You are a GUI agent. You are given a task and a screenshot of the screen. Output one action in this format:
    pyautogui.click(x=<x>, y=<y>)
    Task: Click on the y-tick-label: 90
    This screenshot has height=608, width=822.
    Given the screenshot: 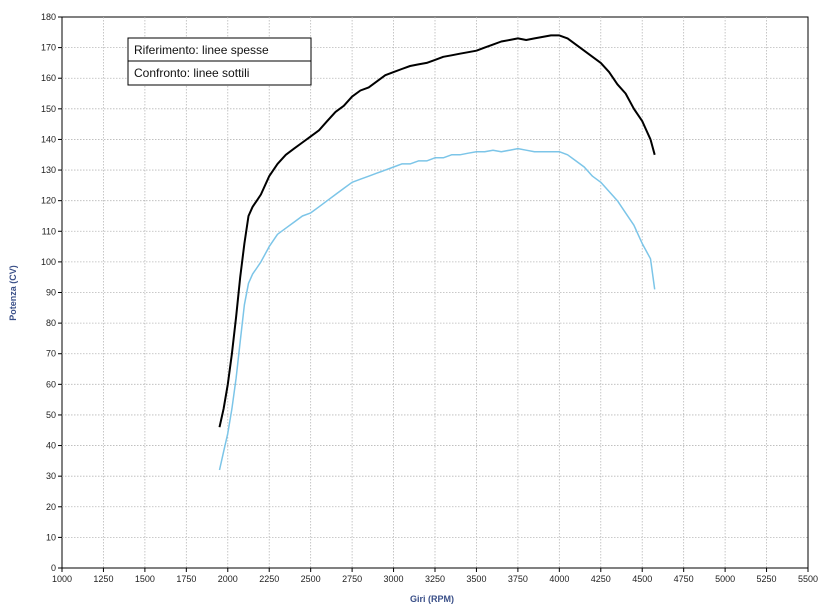 What is the action you would take?
    pyautogui.click(x=51, y=293)
    